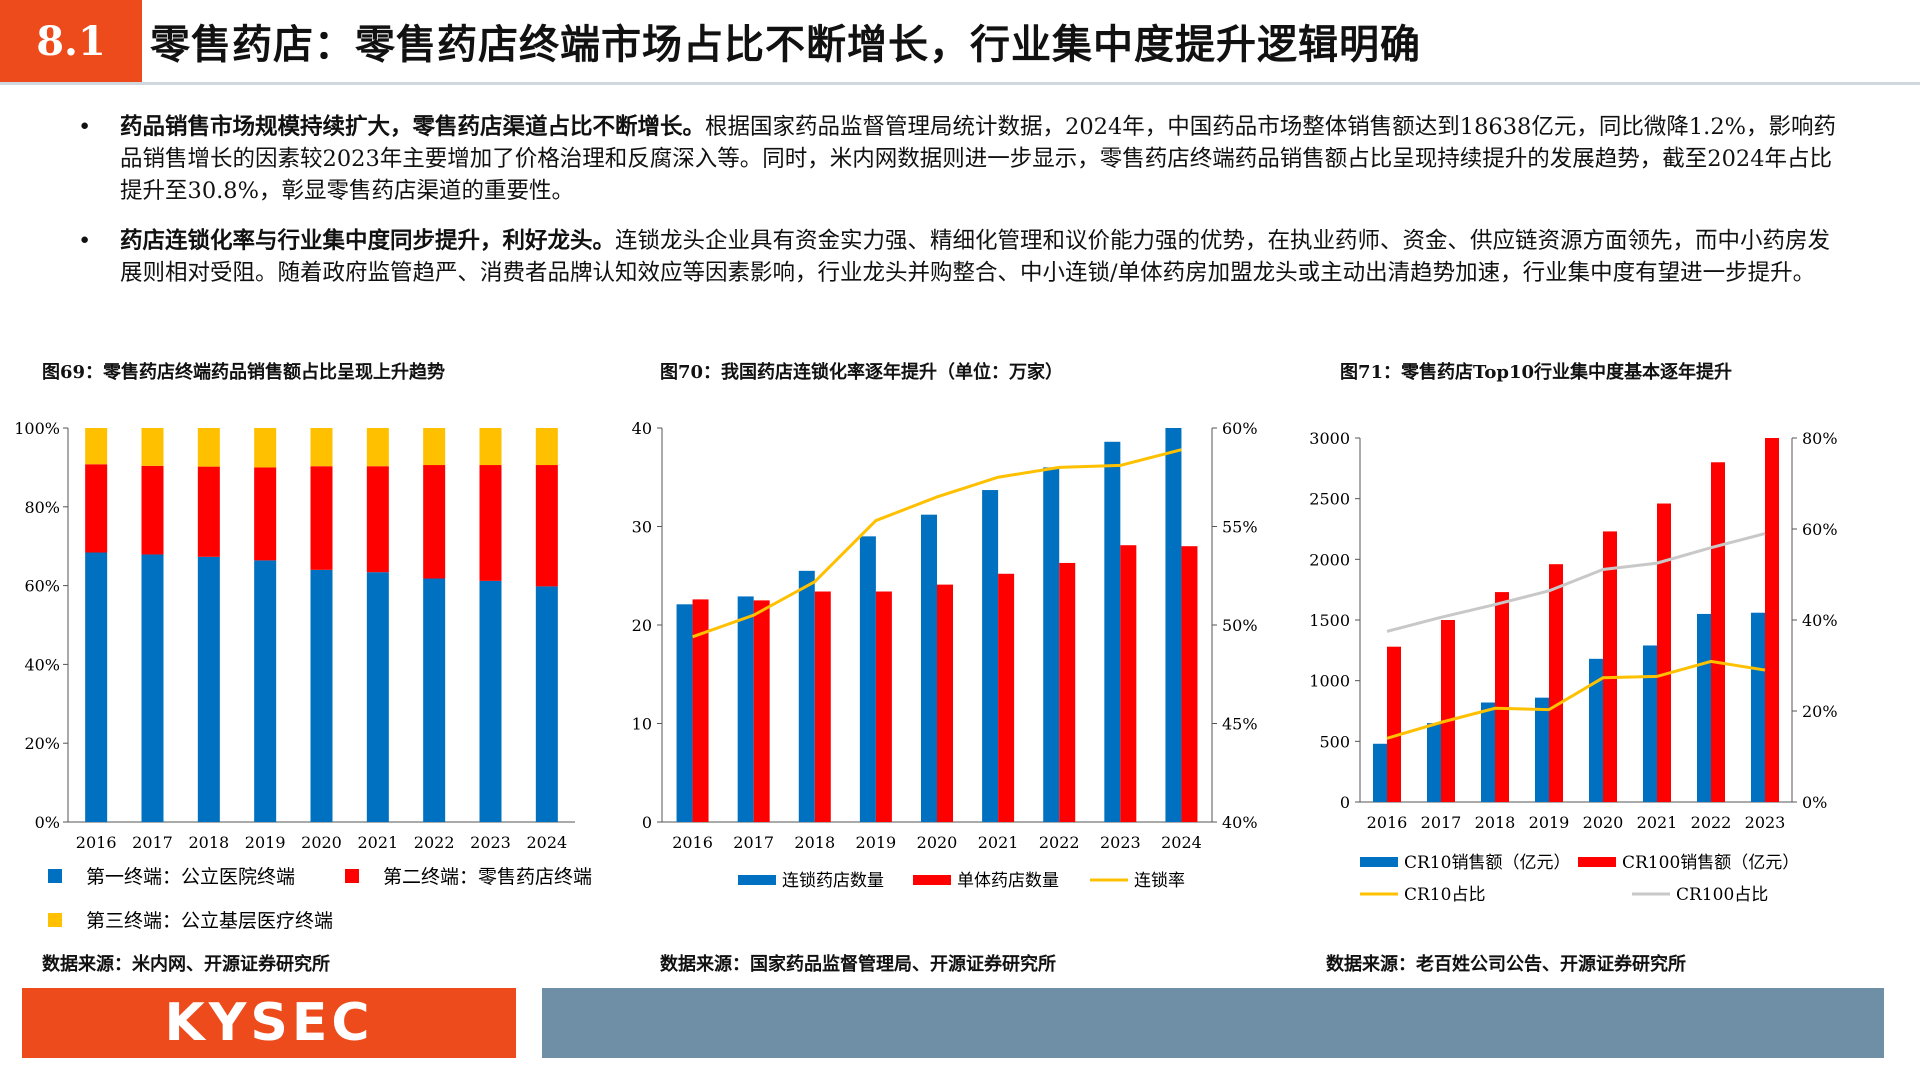  I want to click on bar-2-2021, so click(377, 519).